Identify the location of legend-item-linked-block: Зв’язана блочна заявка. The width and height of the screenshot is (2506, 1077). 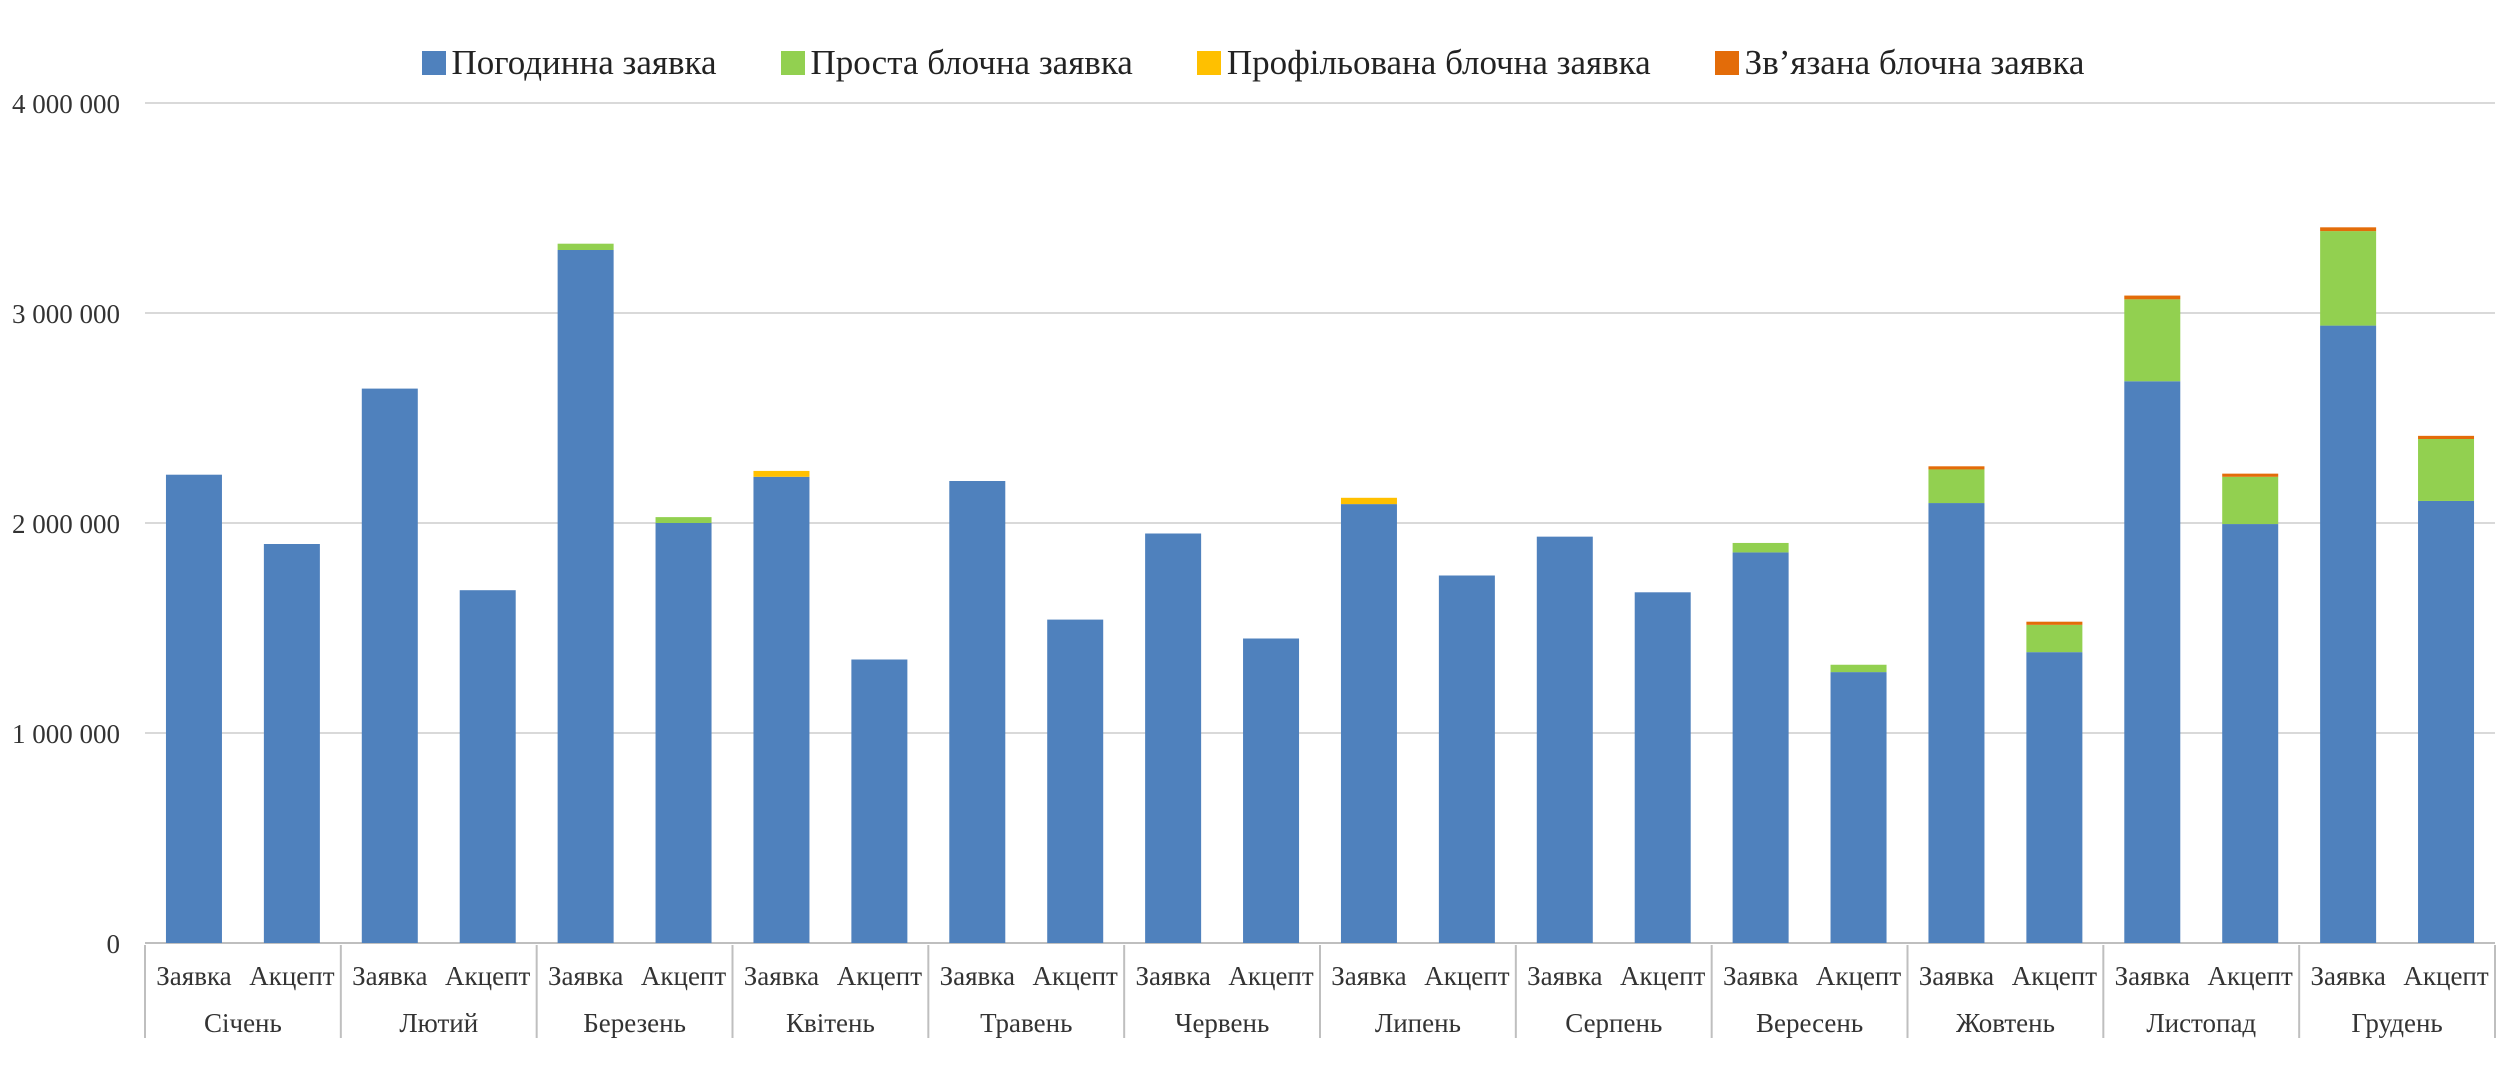
(1899, 63).